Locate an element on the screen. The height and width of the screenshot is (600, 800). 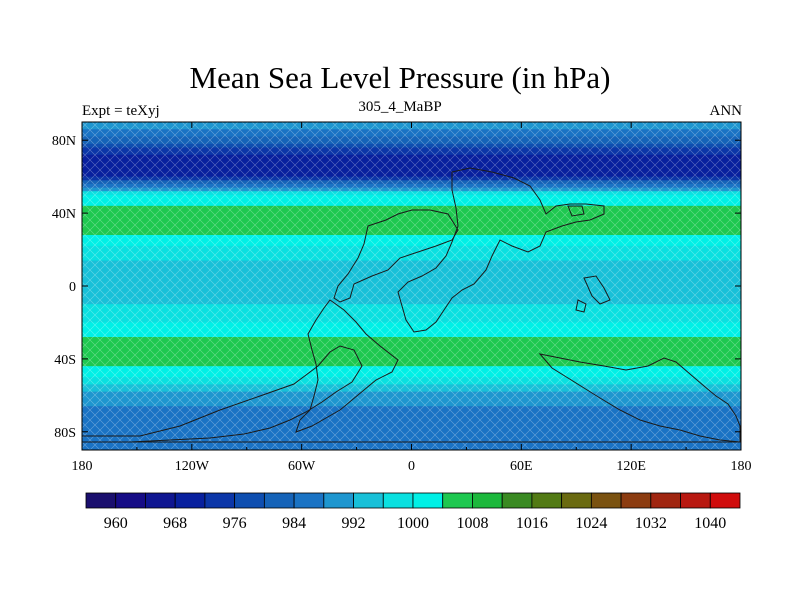
x-tick-label: 60W is located at coordinates (302, 466).